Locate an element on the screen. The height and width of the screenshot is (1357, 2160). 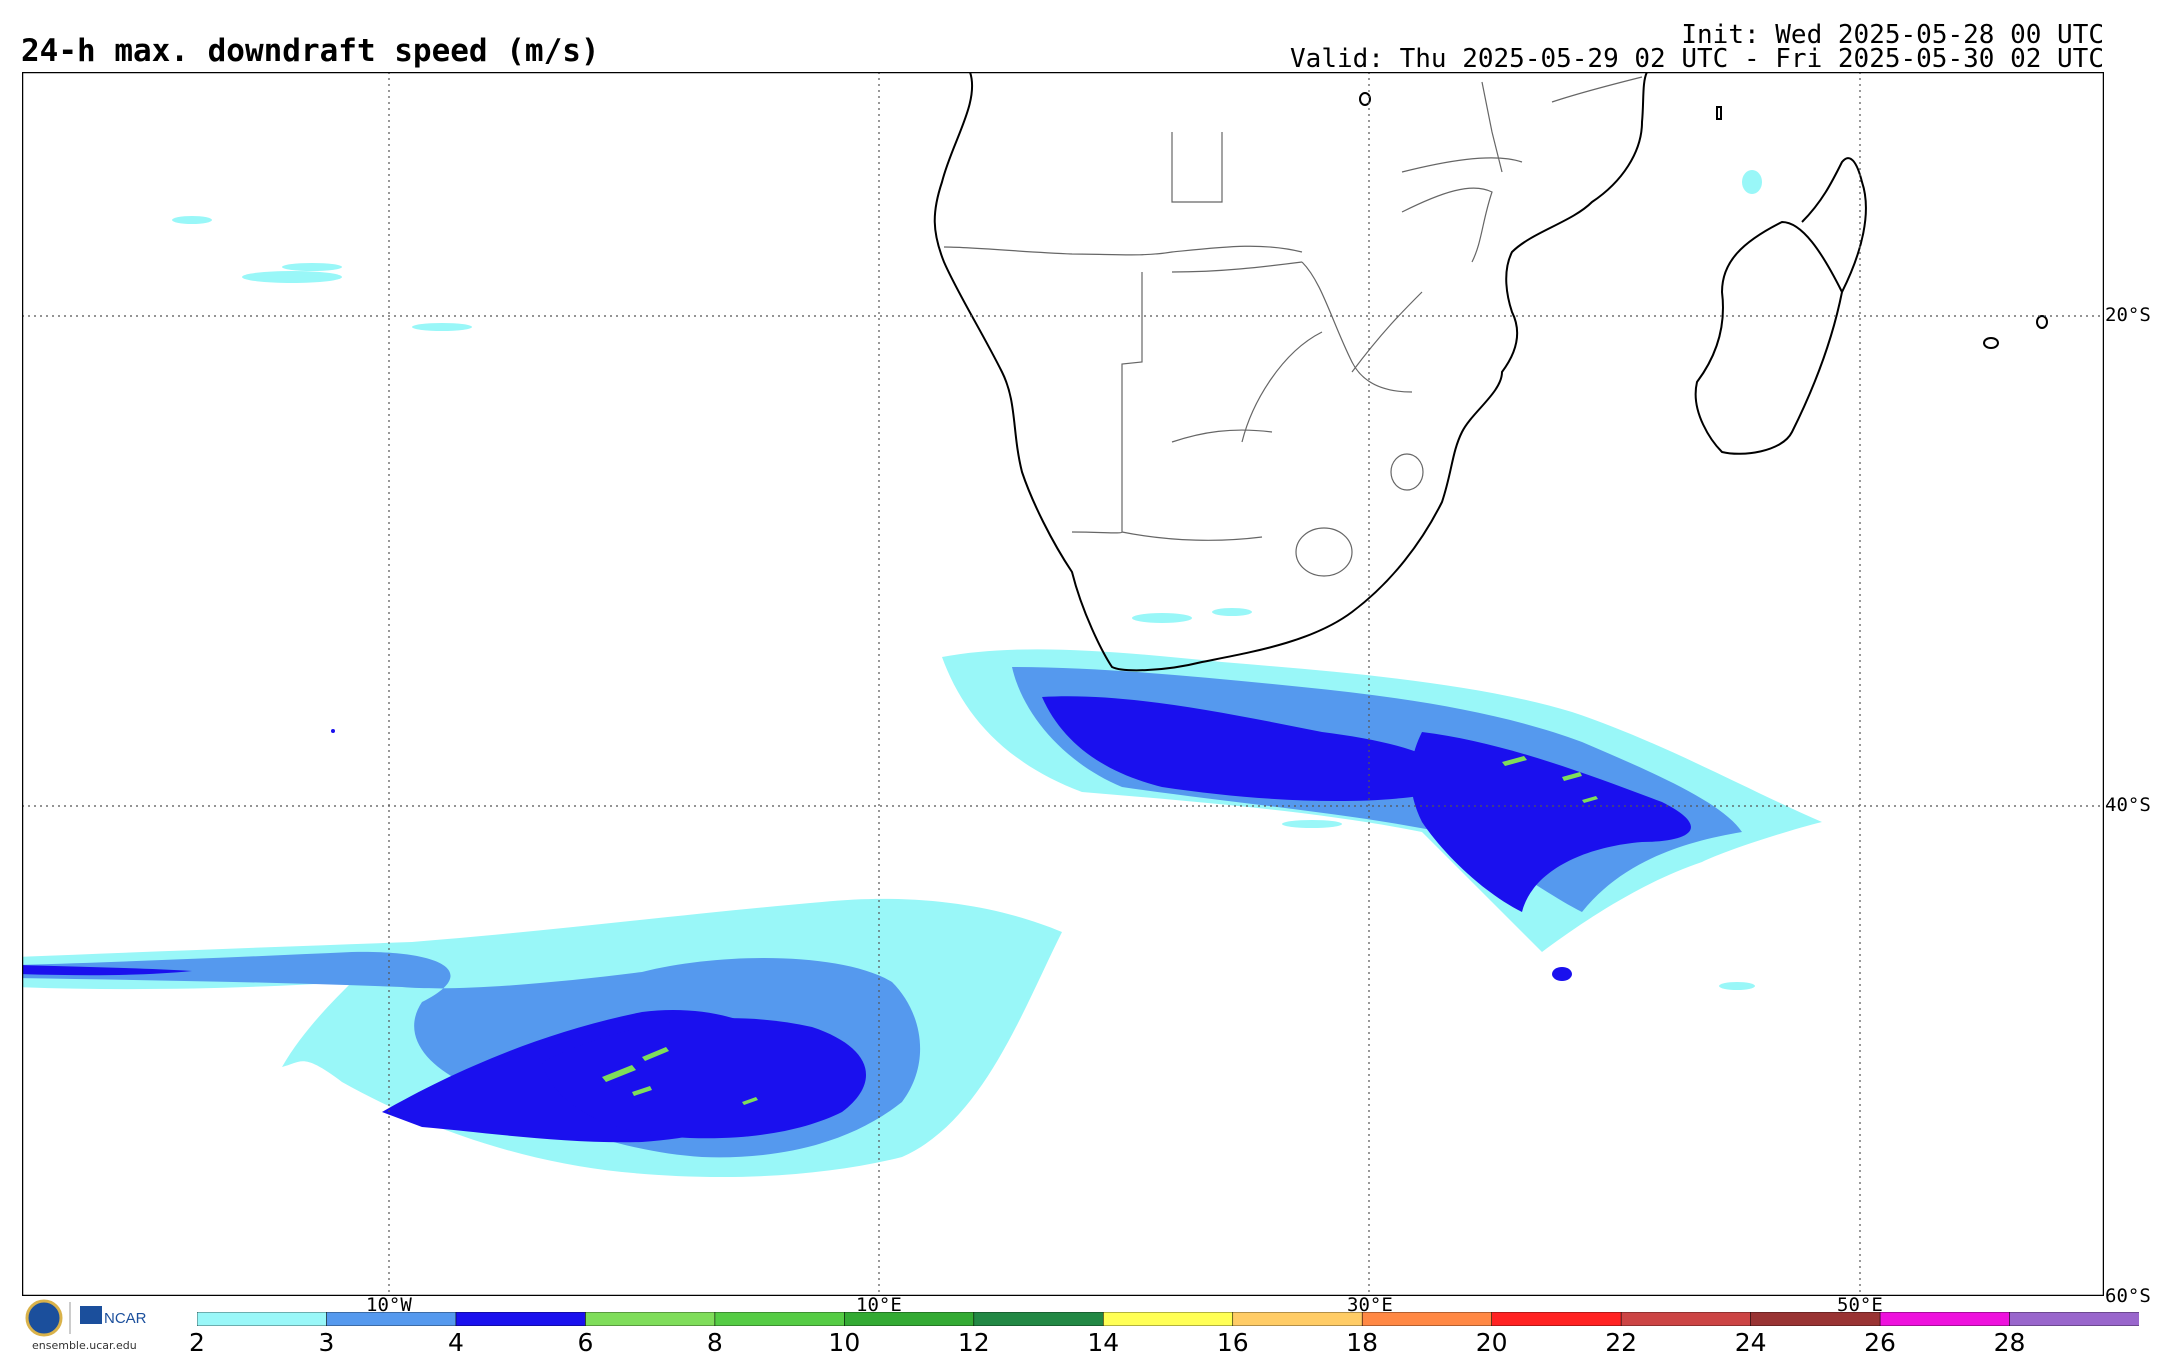
logo: NCAR is located at coordinates (92, 1320).